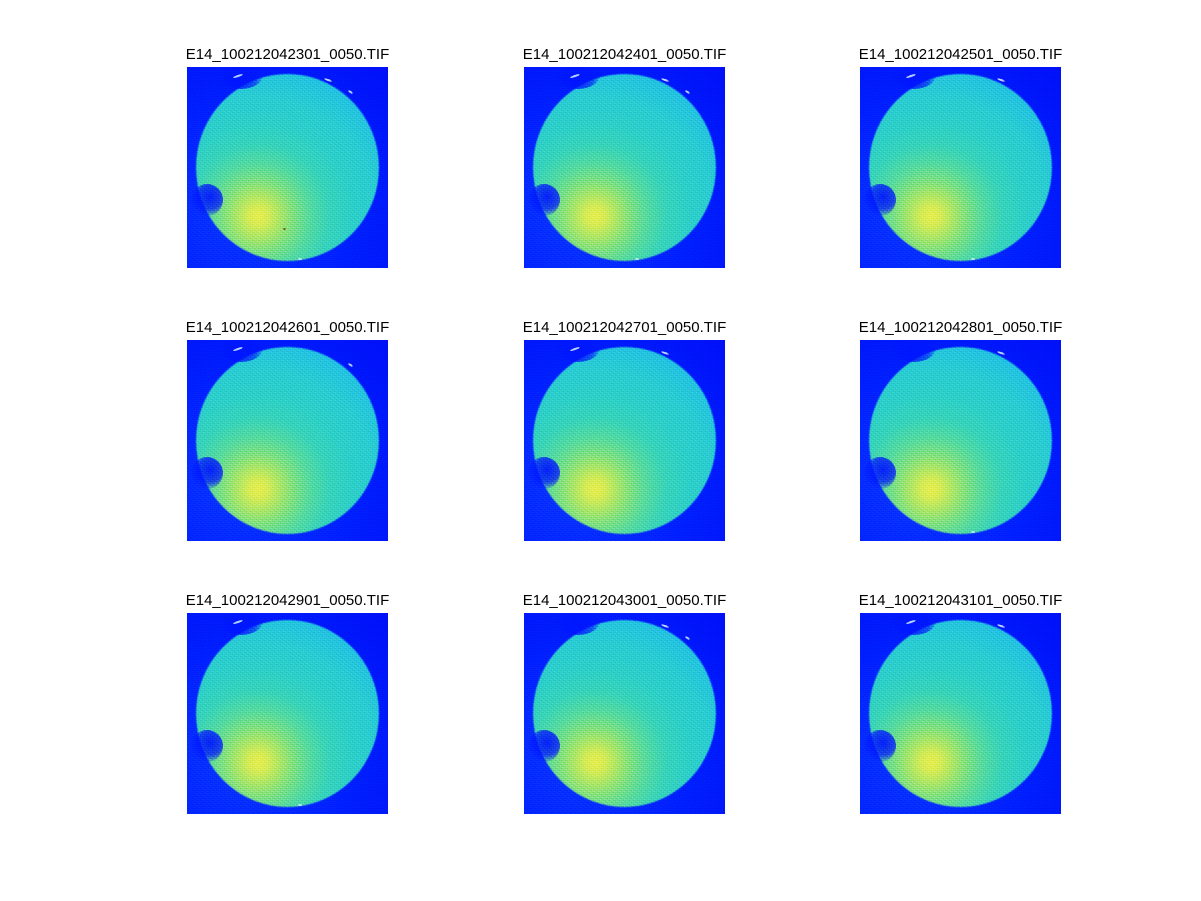 This screenshot has width=1201, height=901. What do you see at coordinates (287, 327) in the screenshot?
I see `panel-title: E14_100212042601_0050.TIF` at bounding box center [287, 327].